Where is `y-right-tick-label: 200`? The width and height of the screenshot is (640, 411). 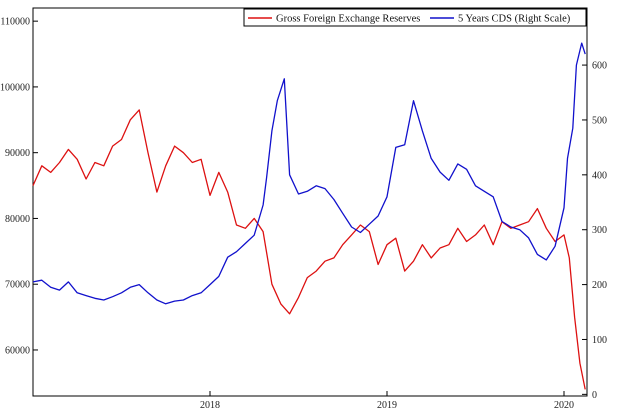
y-right-tick-label: 200 is located at coordinates (599, 285).